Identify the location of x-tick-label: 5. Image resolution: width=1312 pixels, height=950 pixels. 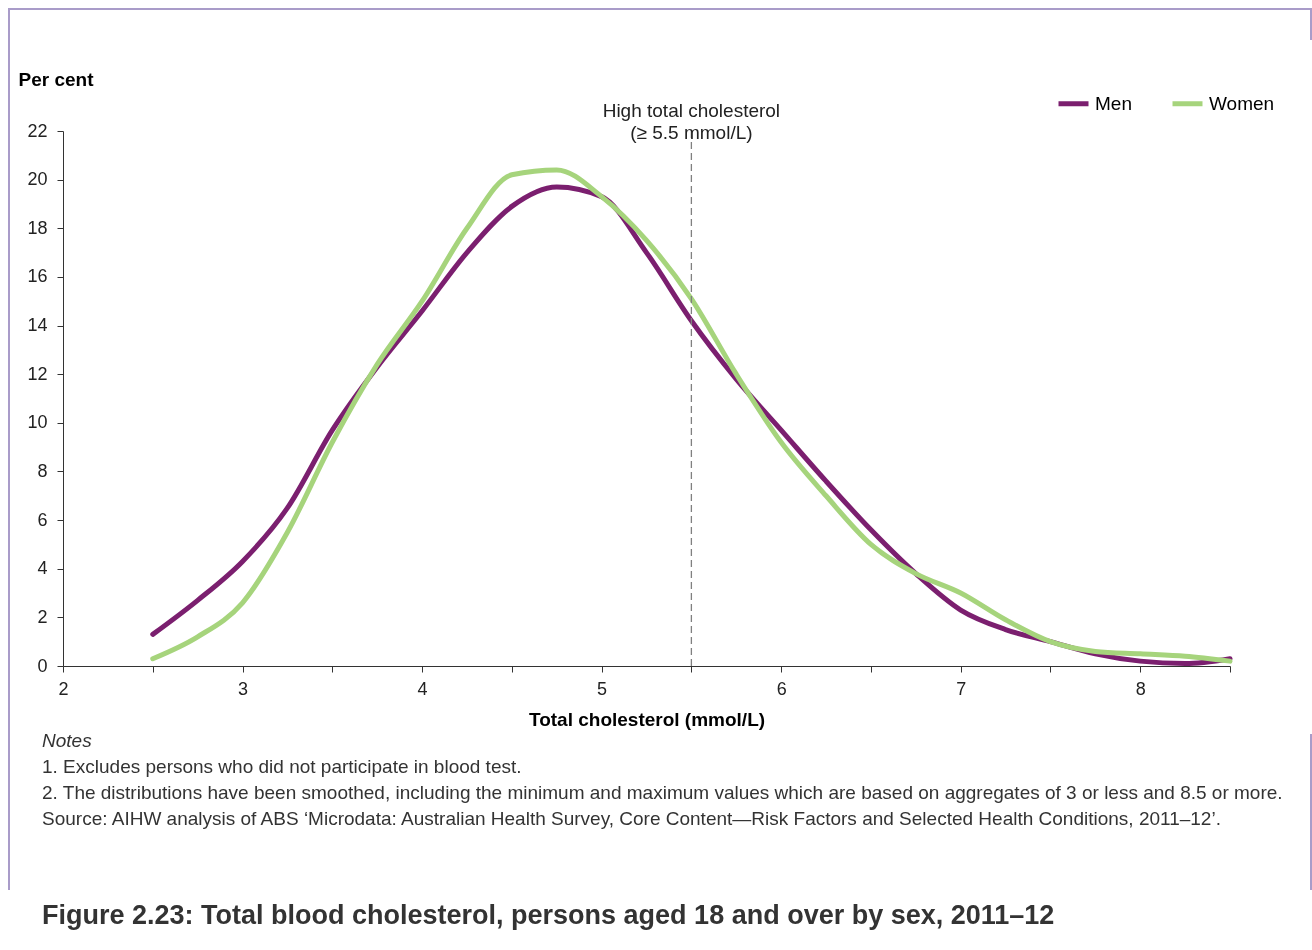
(602, 688).